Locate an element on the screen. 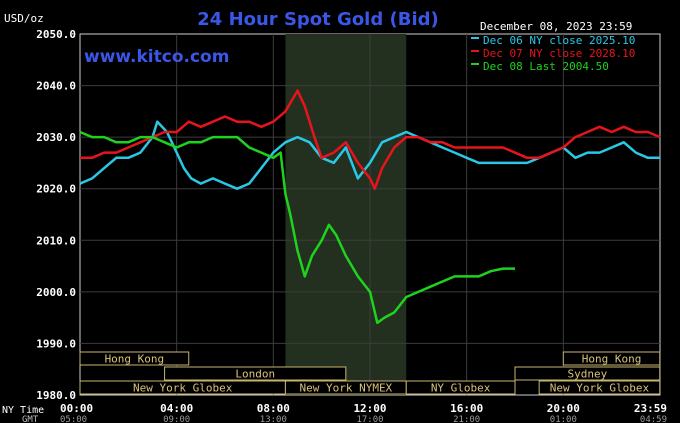 This screenshot has height=423, width=680. y-tick-label: 1980.0 is located at coordinates (56, 395).